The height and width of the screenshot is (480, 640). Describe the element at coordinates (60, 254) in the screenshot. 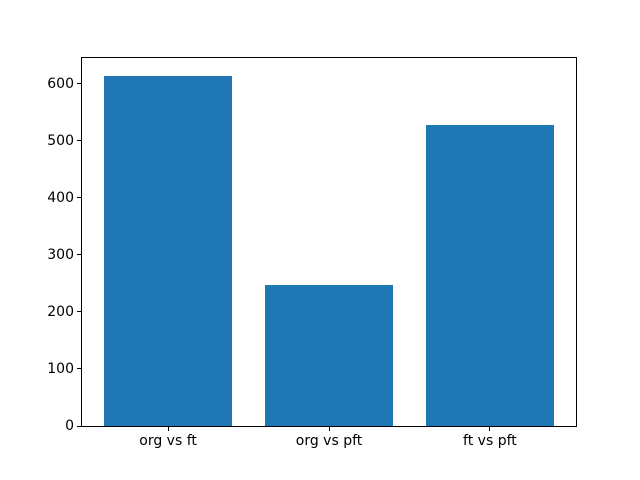

I see `y-tick-label: 300` at that location.